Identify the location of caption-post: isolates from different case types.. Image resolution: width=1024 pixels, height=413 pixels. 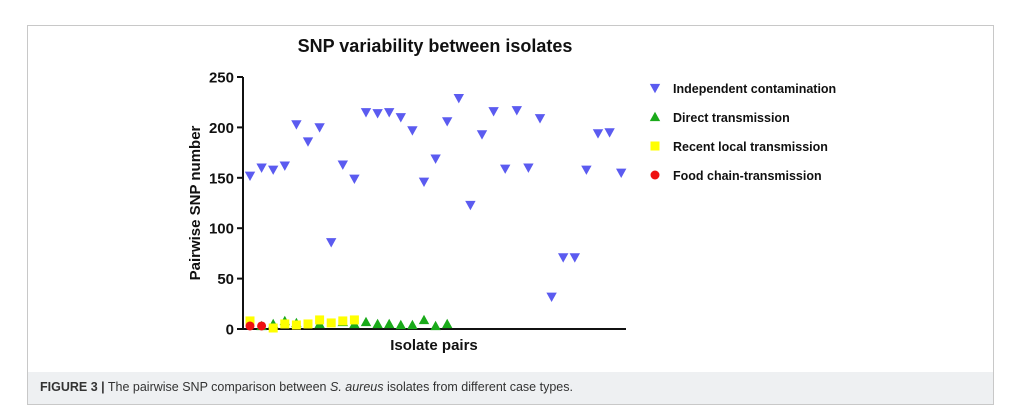
(478, 387).